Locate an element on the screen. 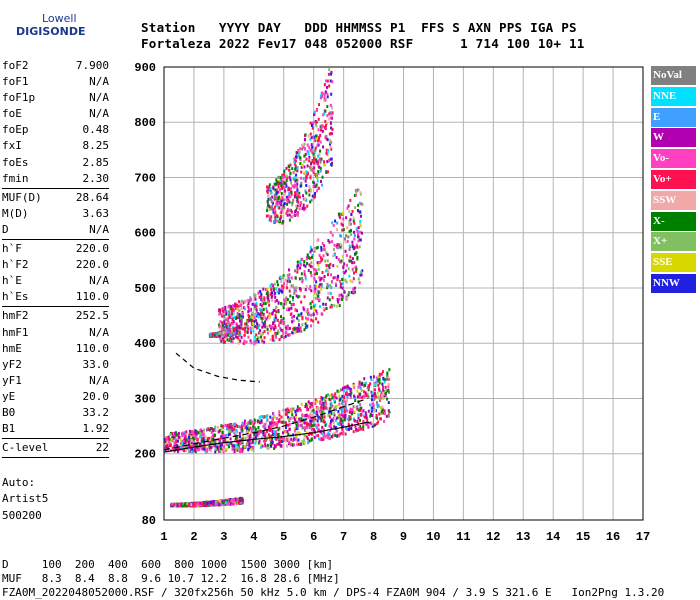  param-value: 2.30 is located at coordinates (96, 178).